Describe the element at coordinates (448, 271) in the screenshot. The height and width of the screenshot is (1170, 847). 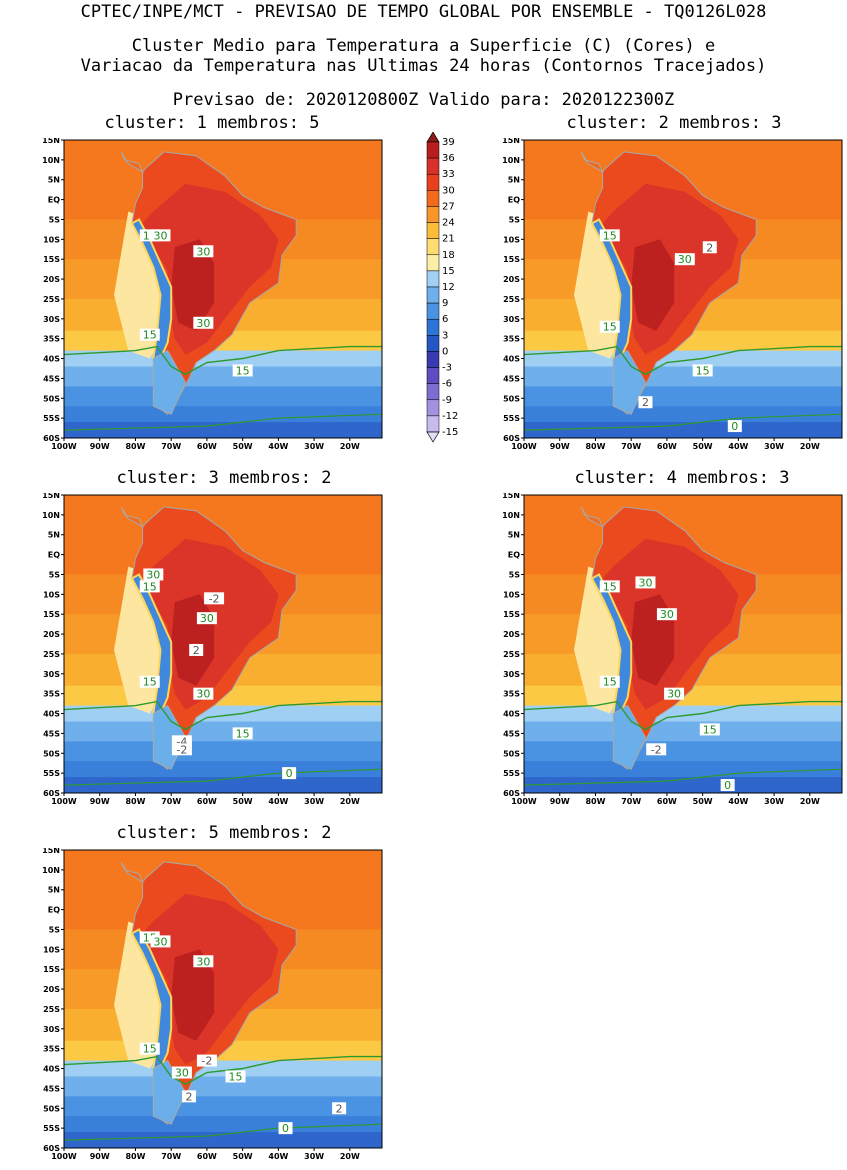
I see `colorbar-label: 15` at that location.